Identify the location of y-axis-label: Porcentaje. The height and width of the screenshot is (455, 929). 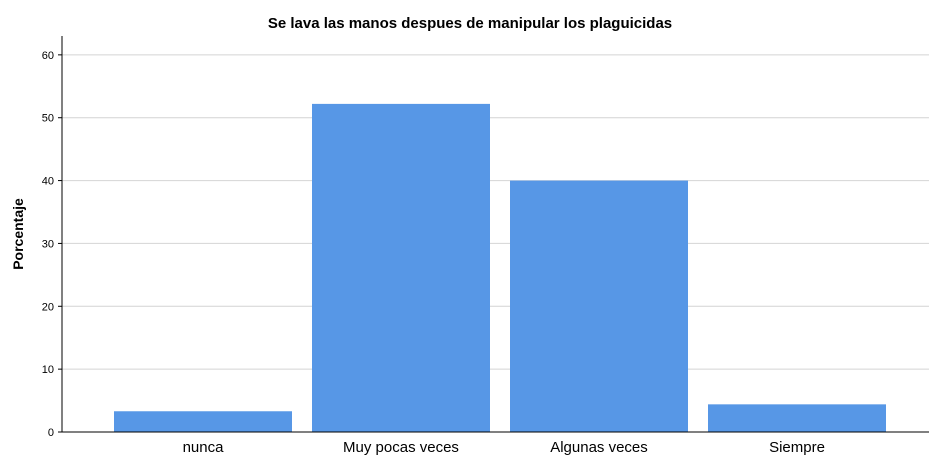
(18, 234).